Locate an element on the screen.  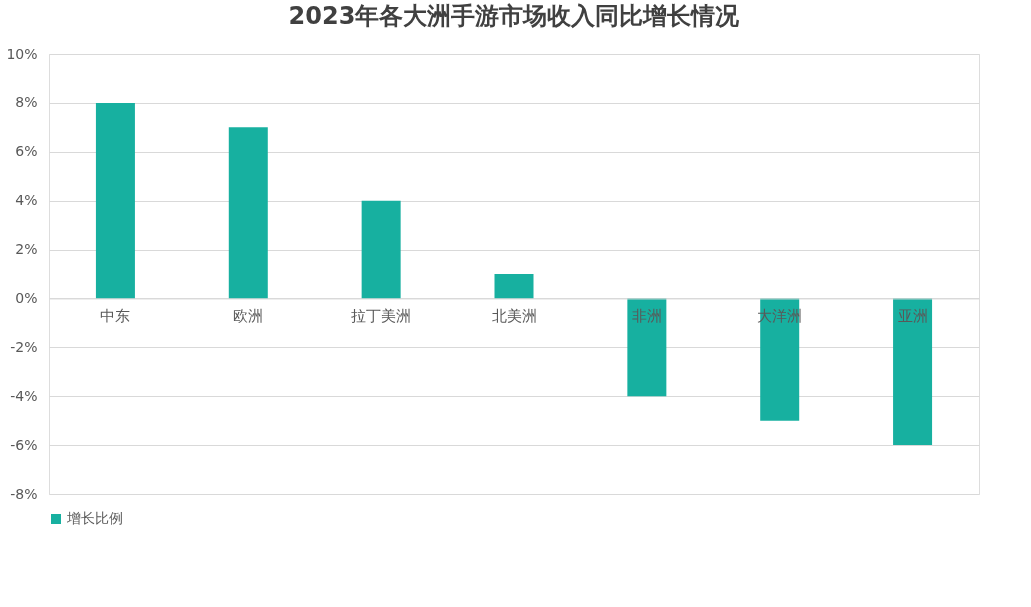
y-tick-label: 10% is located at coordinates (22, 53).